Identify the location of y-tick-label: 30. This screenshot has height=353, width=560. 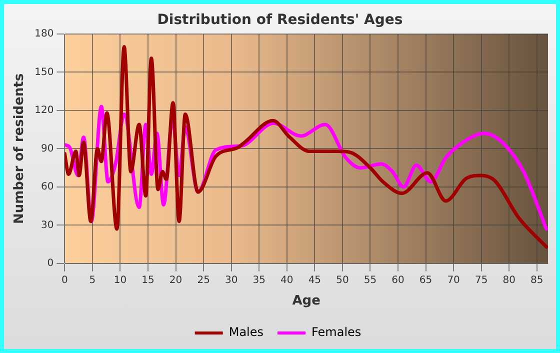
(47, 225).